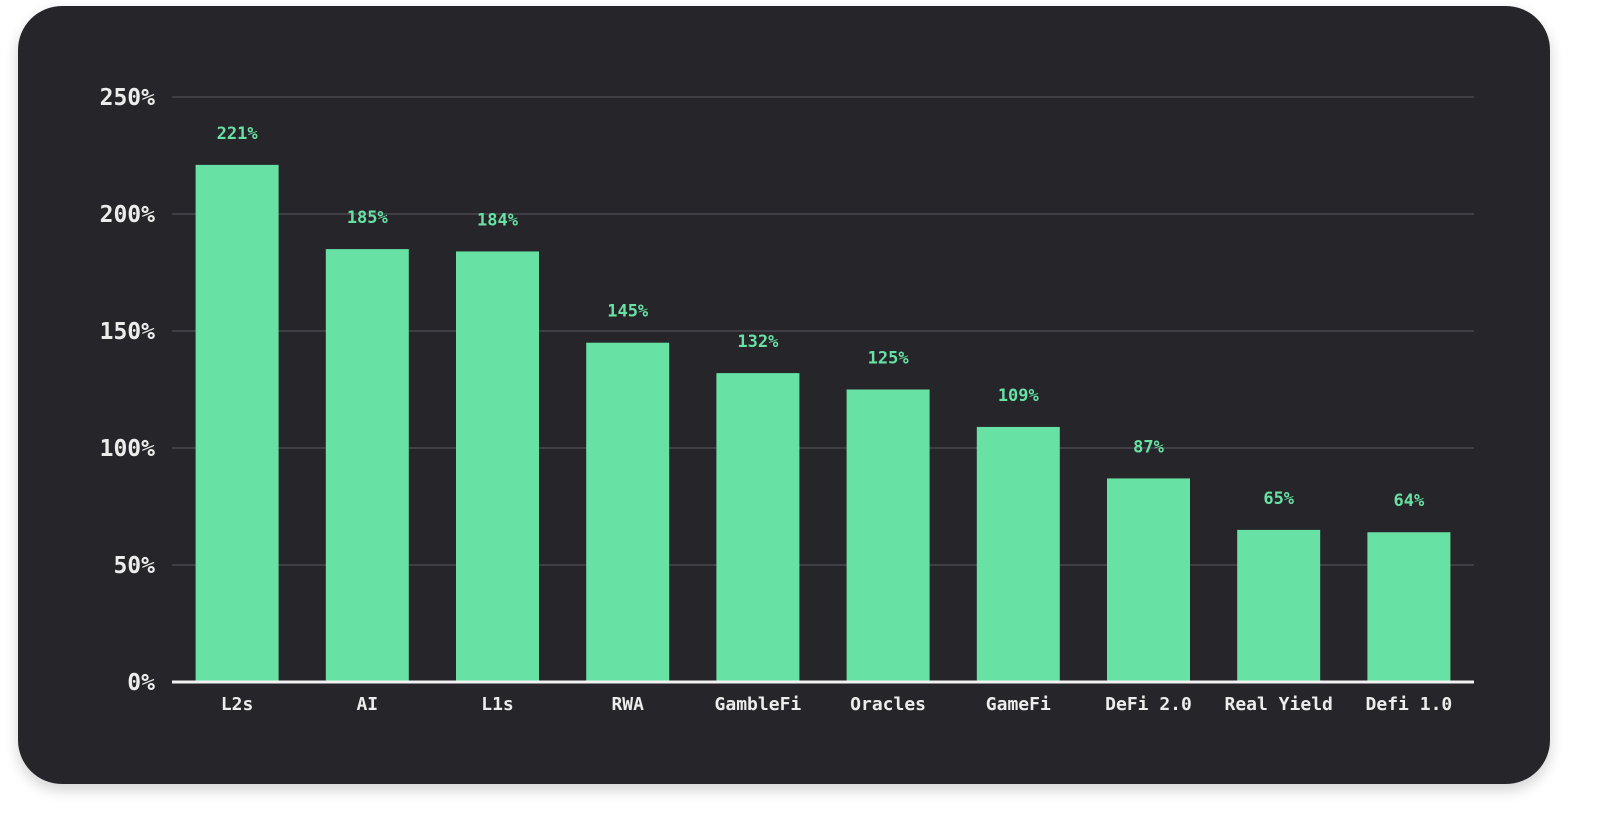 This screenshot has height=832, width=1600. Describe the element at coordinates (1278, 499) in the screenshot. I see `data-label: 65%` at that location.